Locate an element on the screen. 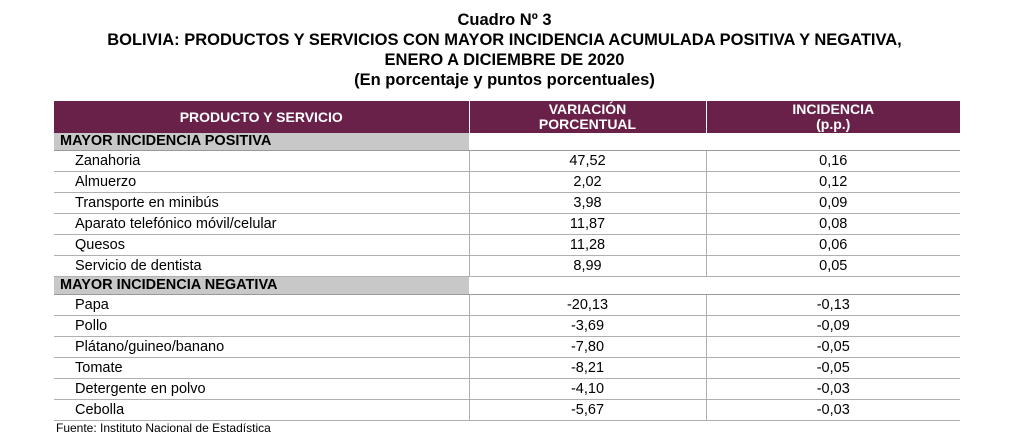 Image resolution: width=1009 pixels, height=444 pixels. incidence-cell: -0,13 is located at coordinates (833, 305).